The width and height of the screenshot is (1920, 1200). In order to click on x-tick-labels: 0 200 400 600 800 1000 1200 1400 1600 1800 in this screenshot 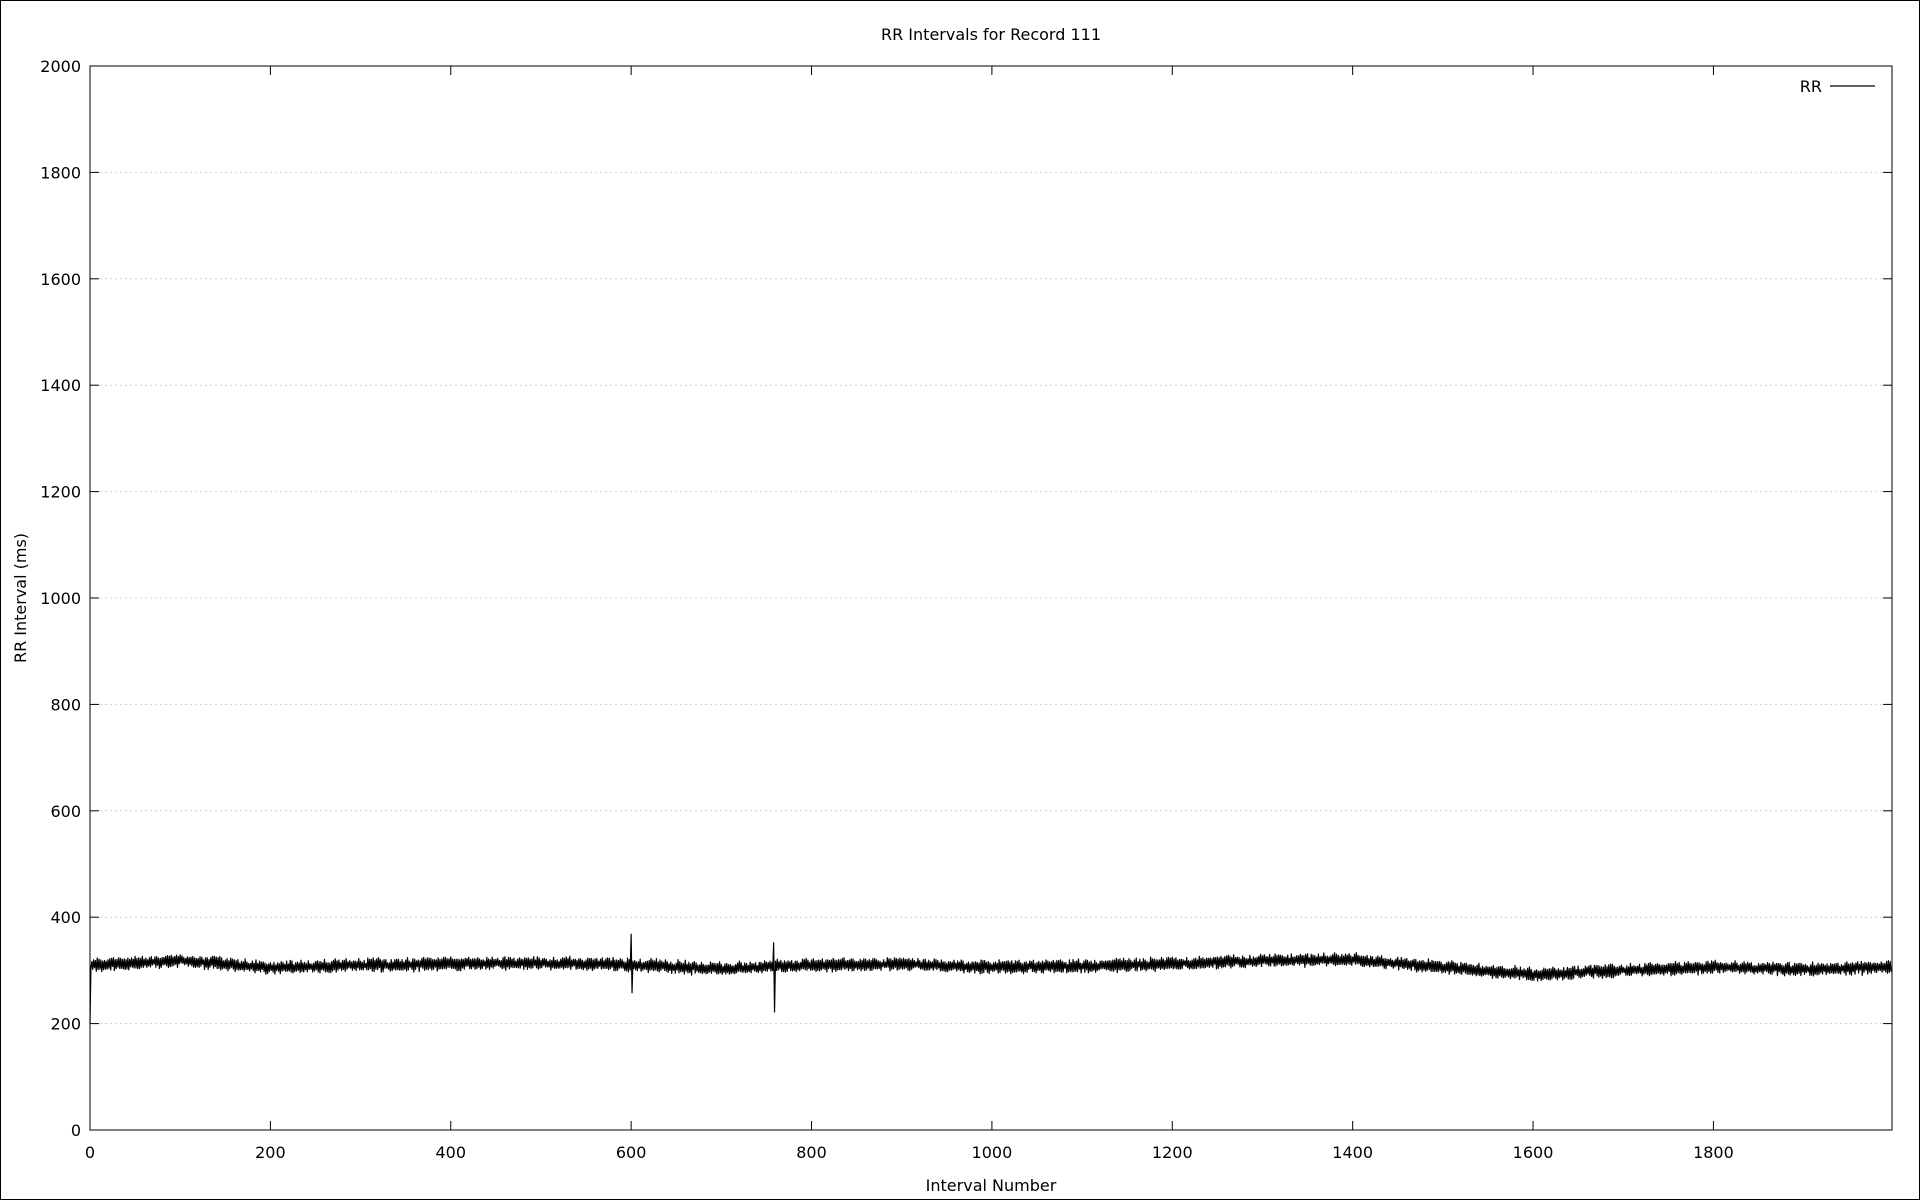, I will do `click(909, 1152)`.